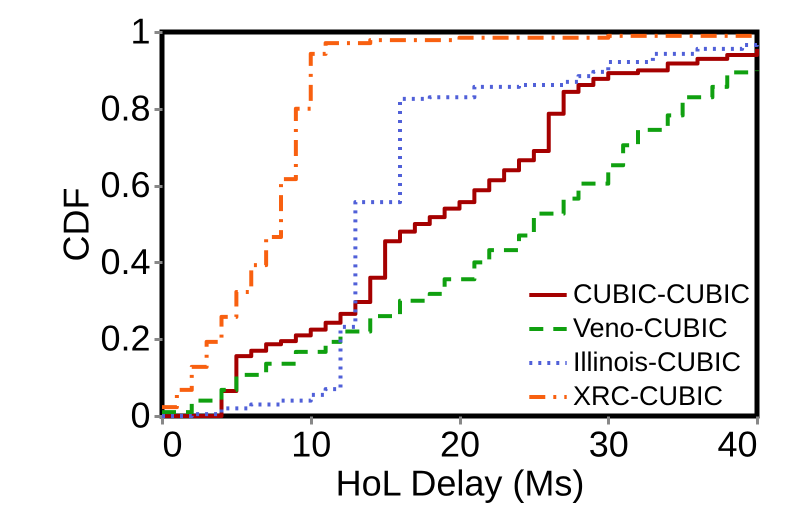 This screenshot has width=802, height=530. Describe the element at coordinates (125, 107) in the screenshot. I see `y-tick-label: 0.8` at that location.